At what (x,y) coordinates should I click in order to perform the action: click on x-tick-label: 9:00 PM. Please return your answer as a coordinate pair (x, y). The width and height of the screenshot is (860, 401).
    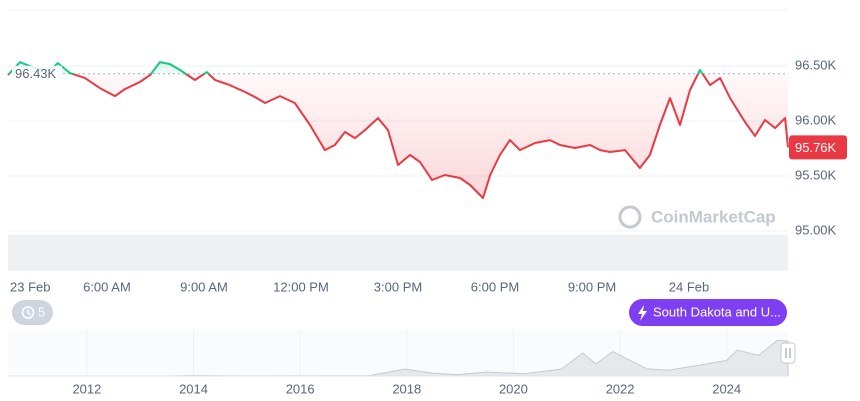
    Looking at the image, I should click on (592, 286).